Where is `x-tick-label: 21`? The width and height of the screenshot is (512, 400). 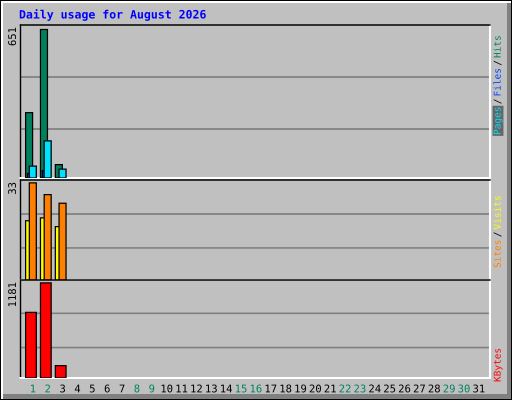
x-tick-label: 21 is located at coordinates (330, 388).